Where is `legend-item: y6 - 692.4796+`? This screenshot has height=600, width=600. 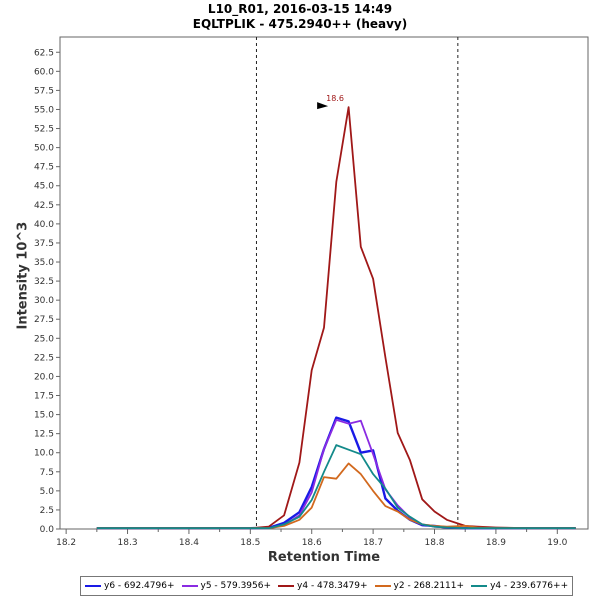
legend-item: y6 - 692.4796+ is located at coordinates (130, 586).